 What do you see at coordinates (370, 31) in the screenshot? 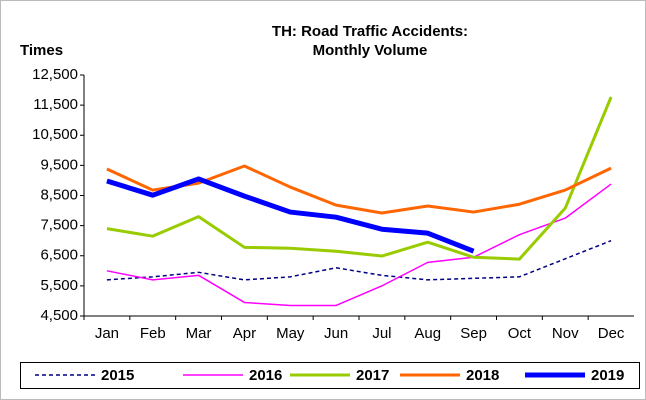
I see `chart-title: TH: Road Traffic Accidents:` at bounding box center [370, 31].